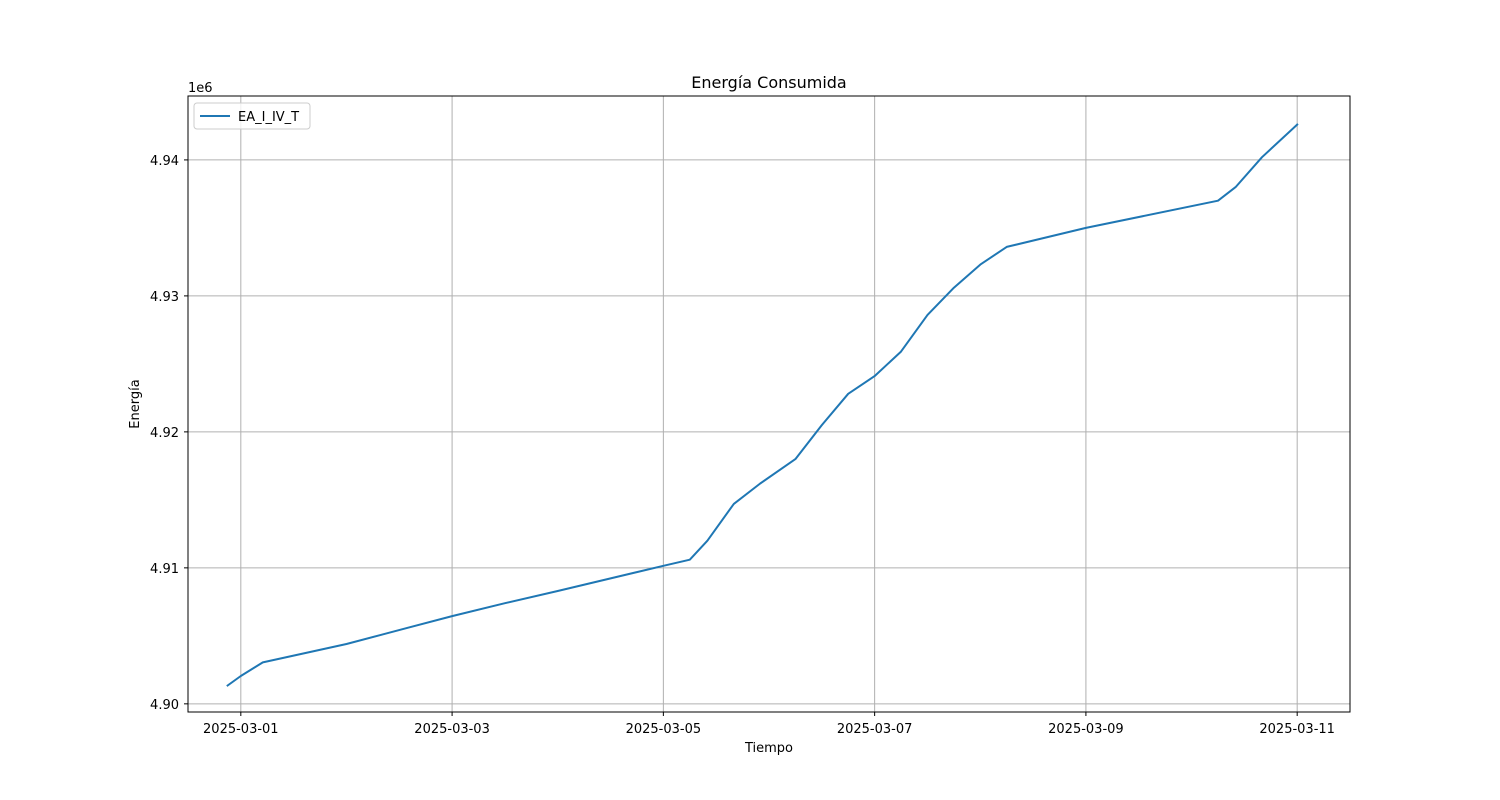  What do you see at coordinates (768, 82) in the screenshot?
I see `chart-title: Energía Consumida` at bounding box center [768, 82].